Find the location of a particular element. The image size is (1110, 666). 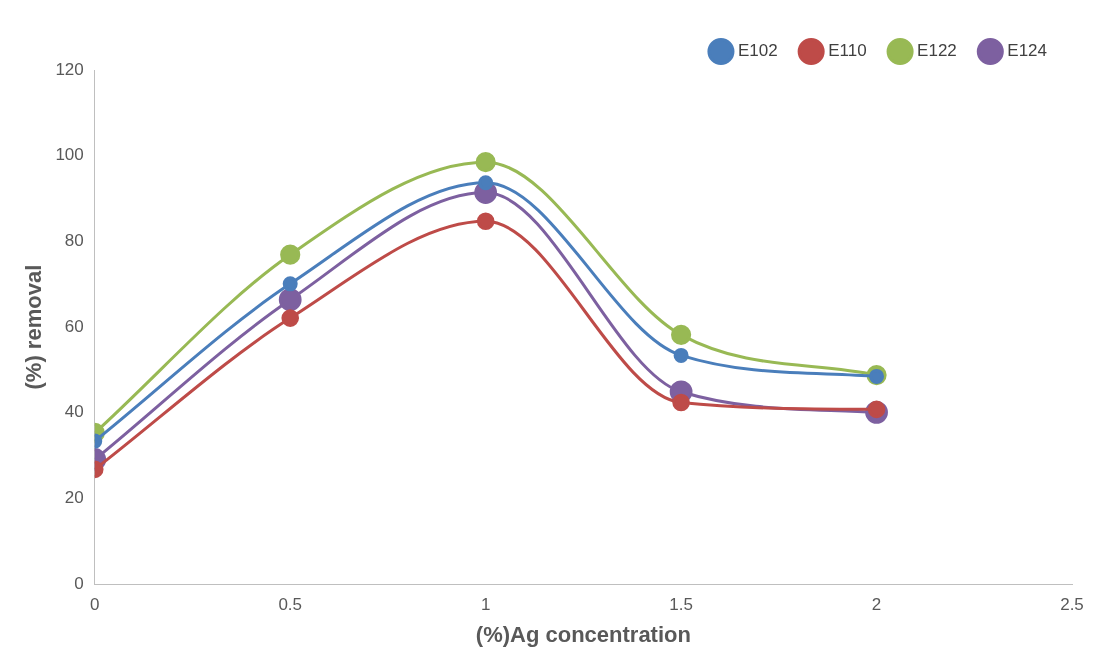

legend-label: E110 is located at coordinates (847, 51).